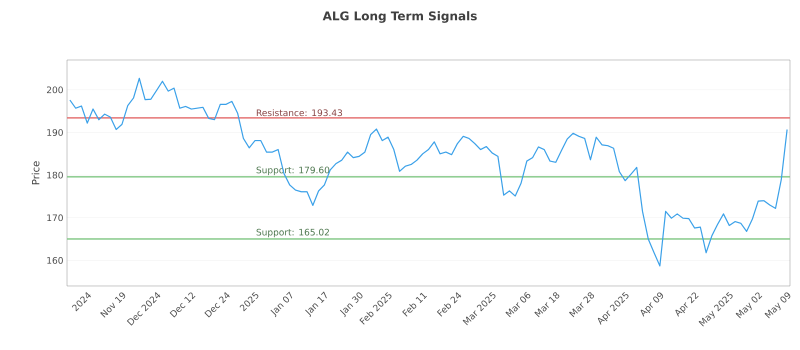  I want to click on chart-title: ALG Long Term Signals, so click(399, 17).